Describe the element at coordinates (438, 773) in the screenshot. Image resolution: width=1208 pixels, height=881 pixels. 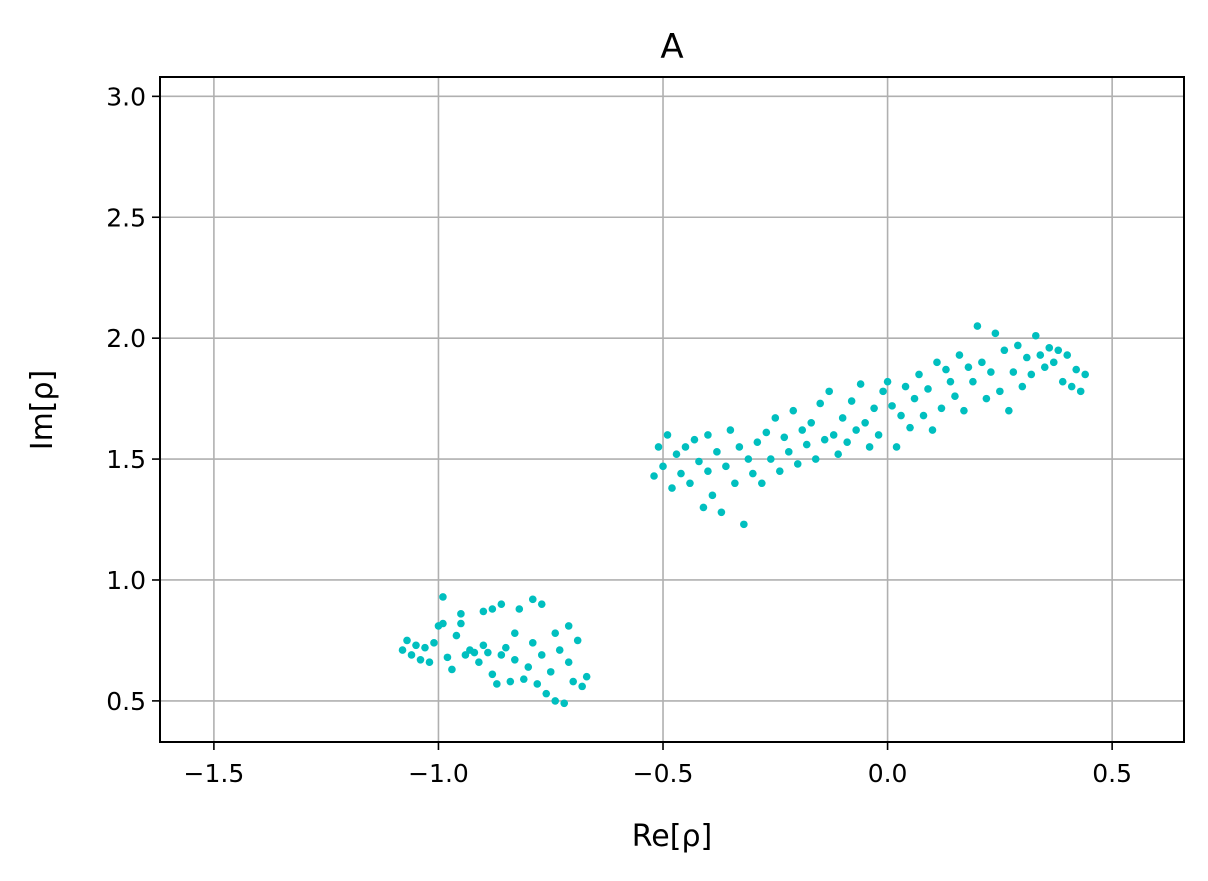
I see `x-tick-label: −1.0` at that location.